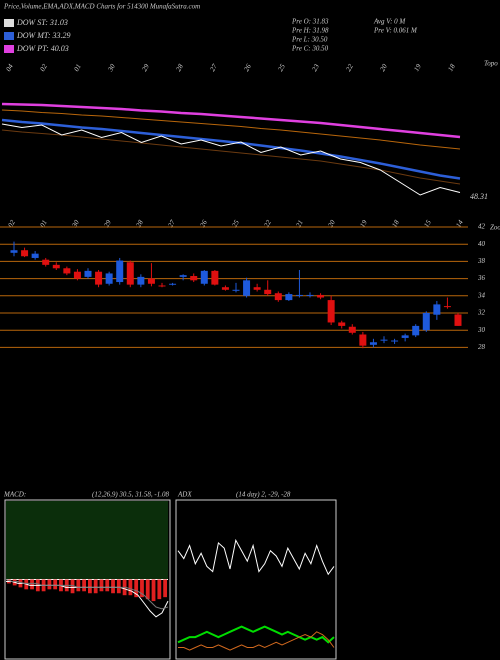  Describe the element at coordinates (427, 223) in the screenshot. I see `x-tick-label: 15` at that location.